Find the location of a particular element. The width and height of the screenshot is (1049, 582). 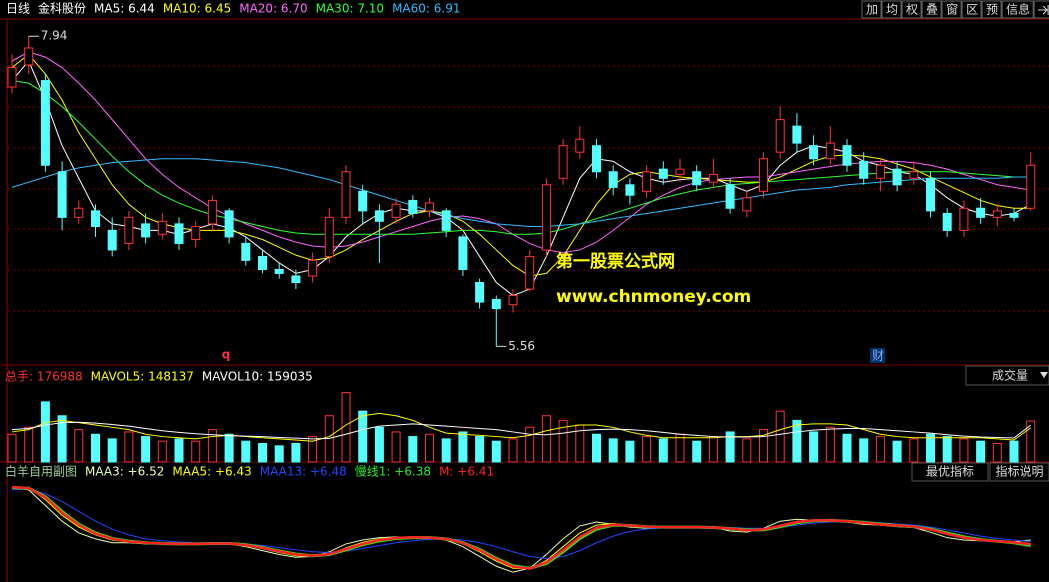

toolbar-button: 均 is located at coordinates (892, 10).